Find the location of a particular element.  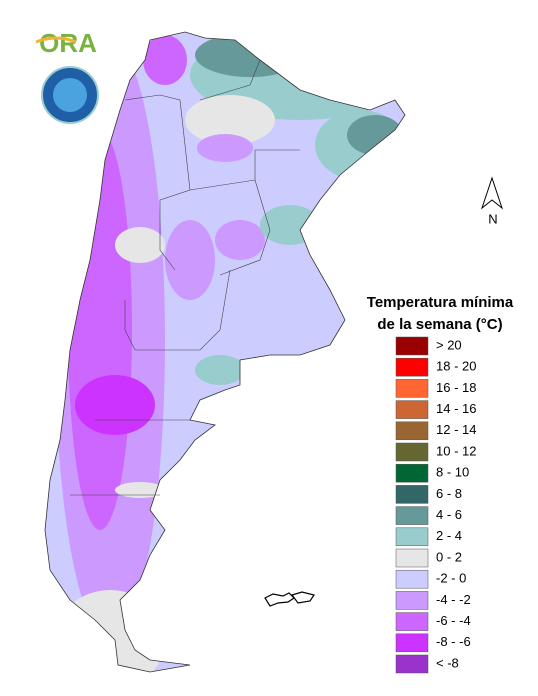

legend-label: -6 - -4 is located at coordinates (453, 620).